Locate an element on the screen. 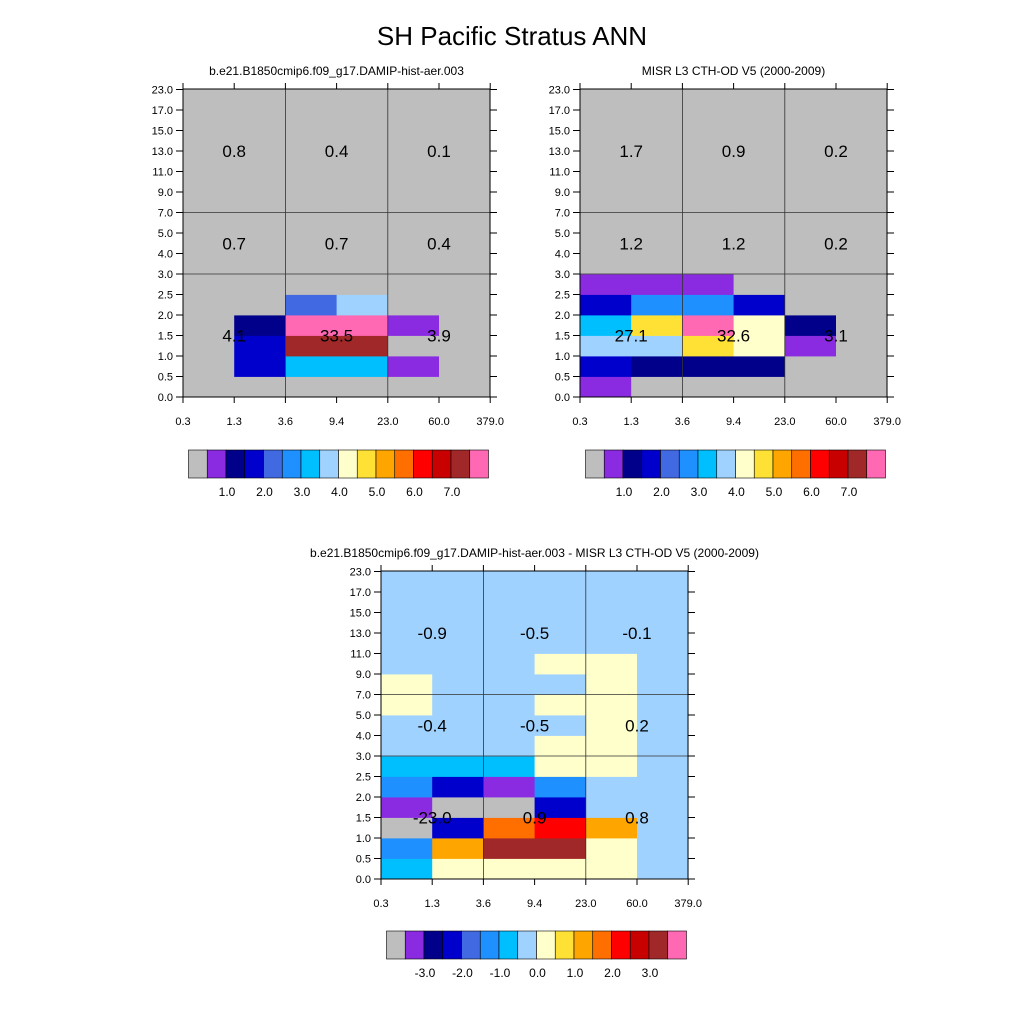 This screenshot has height=1024, width=1024. y-tick-label: 7.0 is located at coordinates (363, 696).